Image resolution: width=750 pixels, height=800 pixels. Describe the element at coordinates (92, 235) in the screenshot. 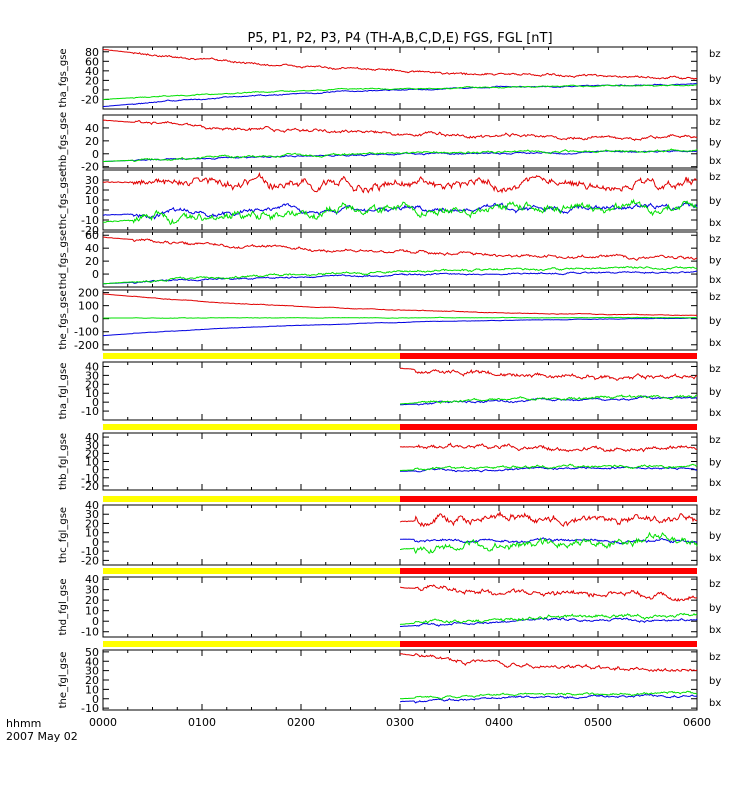

I see `y-tick-label: 60` at that location.